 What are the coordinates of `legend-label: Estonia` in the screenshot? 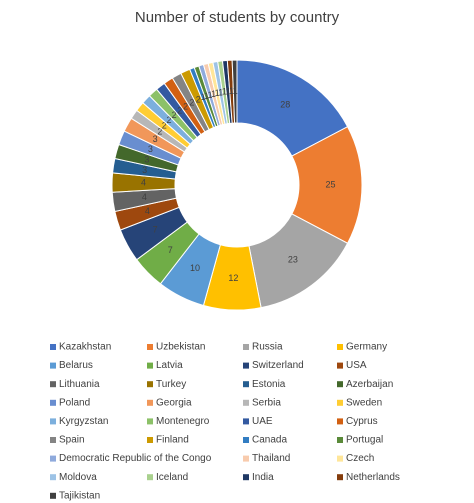 It's located at (269, 384).